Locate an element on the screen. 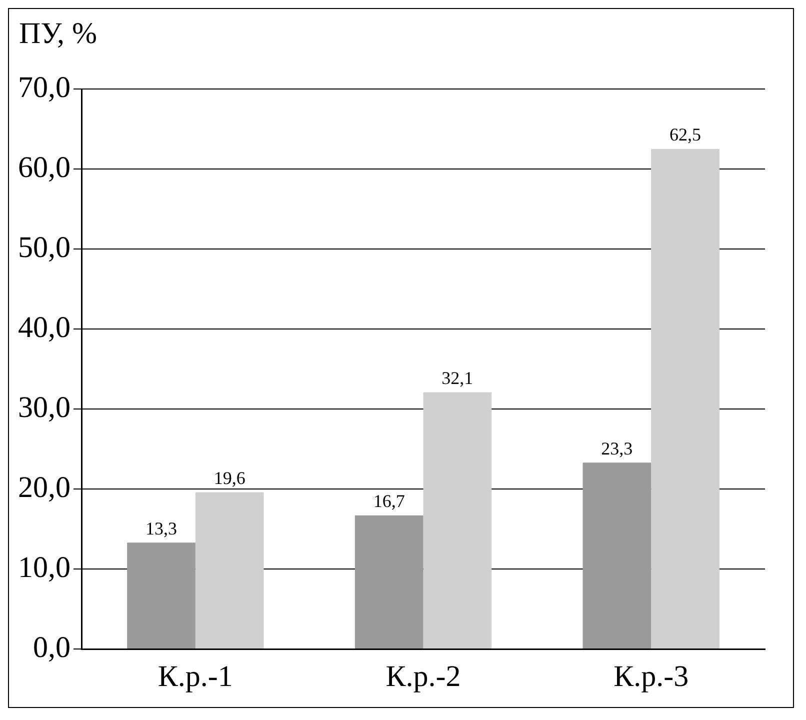 The height and width of the screenshot is (720, 806). y-tick-label: 40,0 is located at coordinates (44, 327).